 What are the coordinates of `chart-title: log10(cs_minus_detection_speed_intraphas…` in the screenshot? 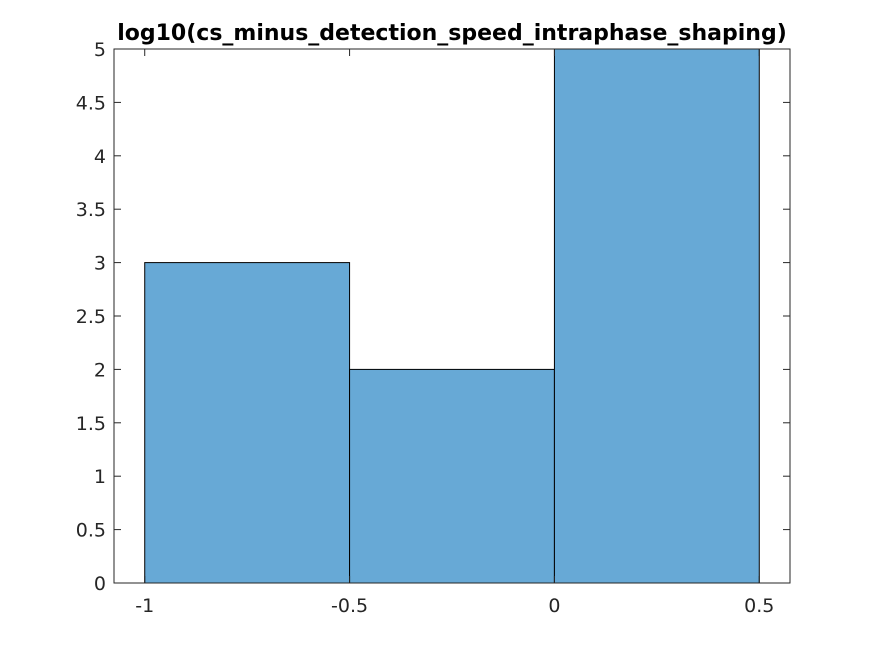 It's located at (452, 33).